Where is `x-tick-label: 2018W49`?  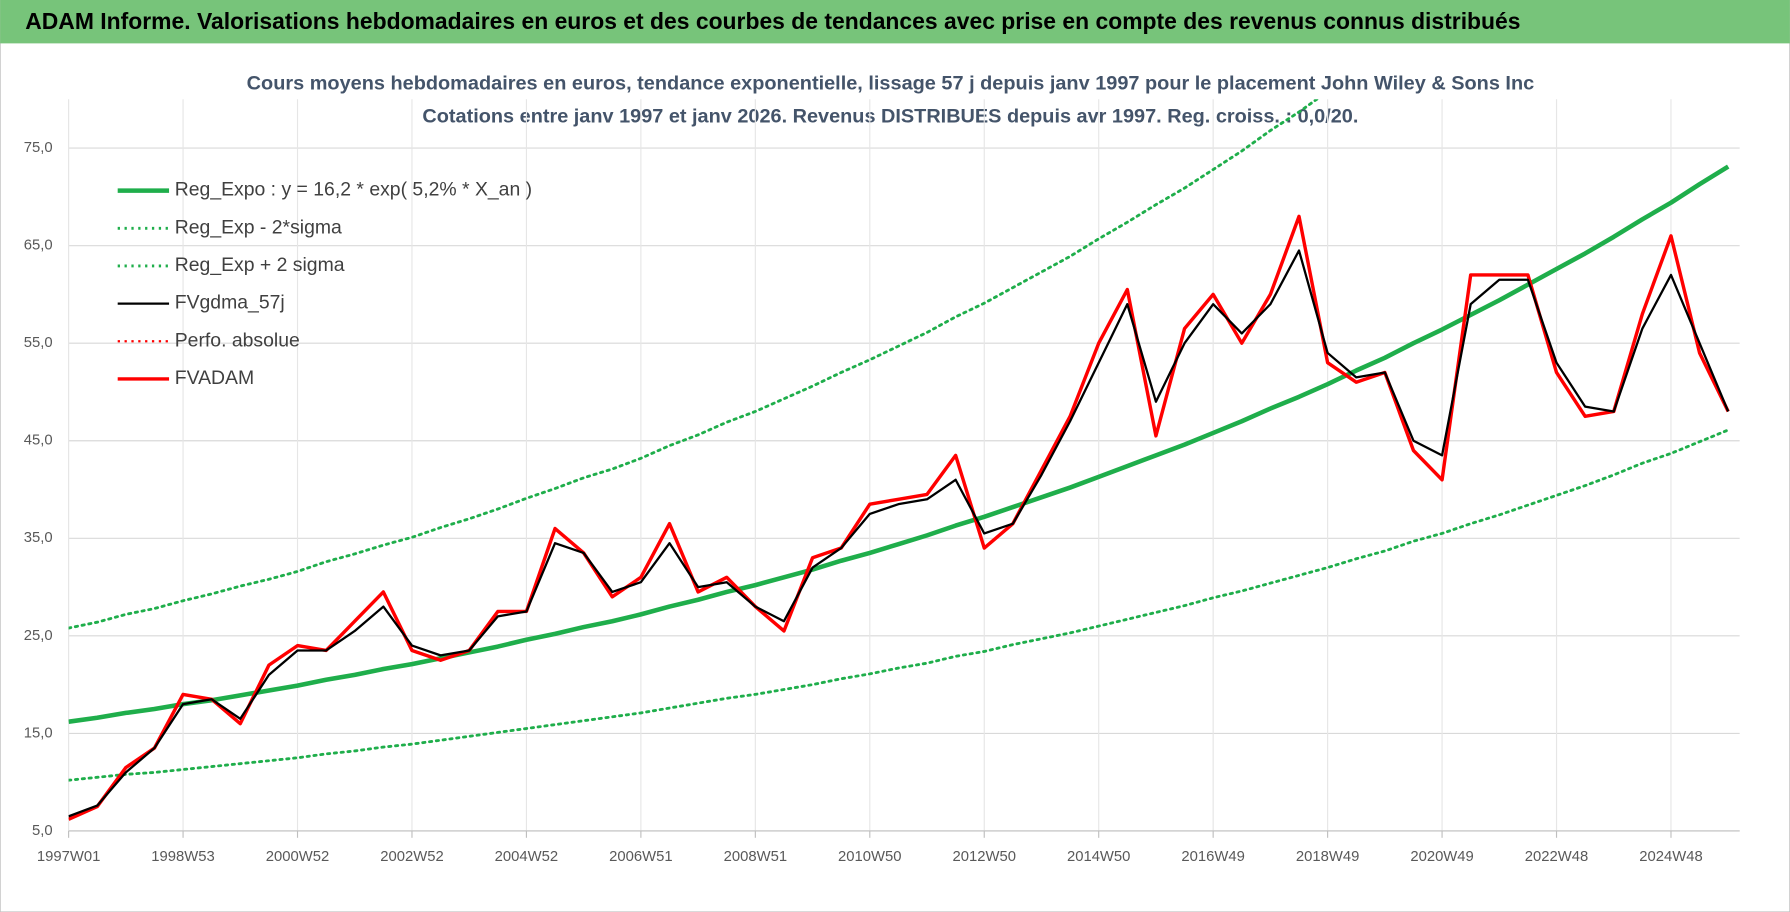 x-tick-label: 2018W49 is located at coordinates (1327, 857).